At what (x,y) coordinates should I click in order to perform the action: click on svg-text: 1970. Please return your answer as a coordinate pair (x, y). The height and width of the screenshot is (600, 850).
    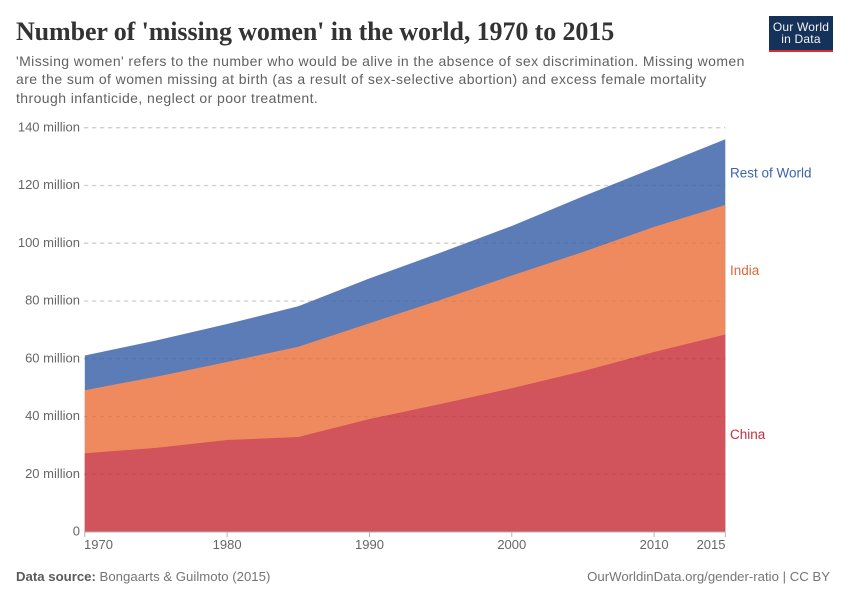
    Looking at the image, I should click on (98, 544).